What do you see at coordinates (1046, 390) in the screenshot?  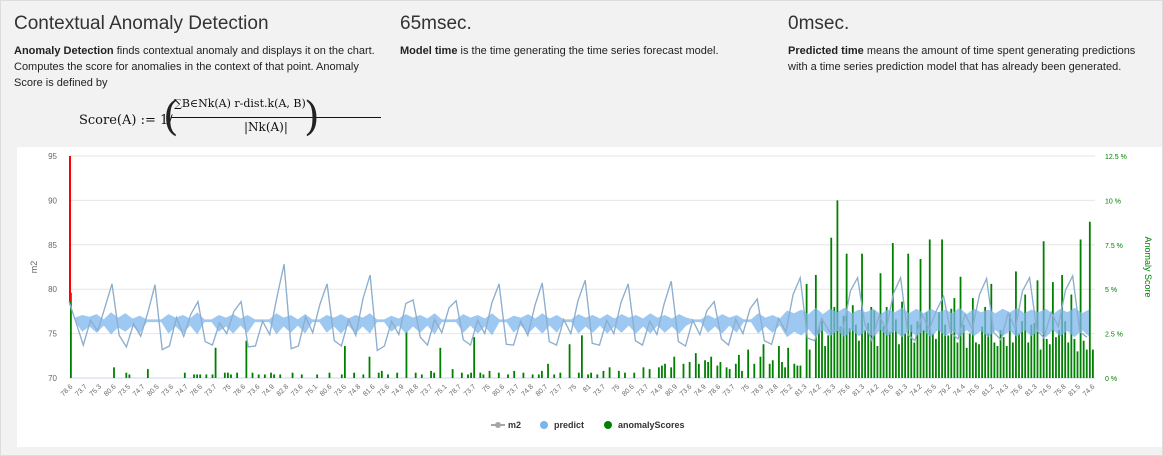 I see `x-tick-label: 74.5` at bounding box center [1046, 390].